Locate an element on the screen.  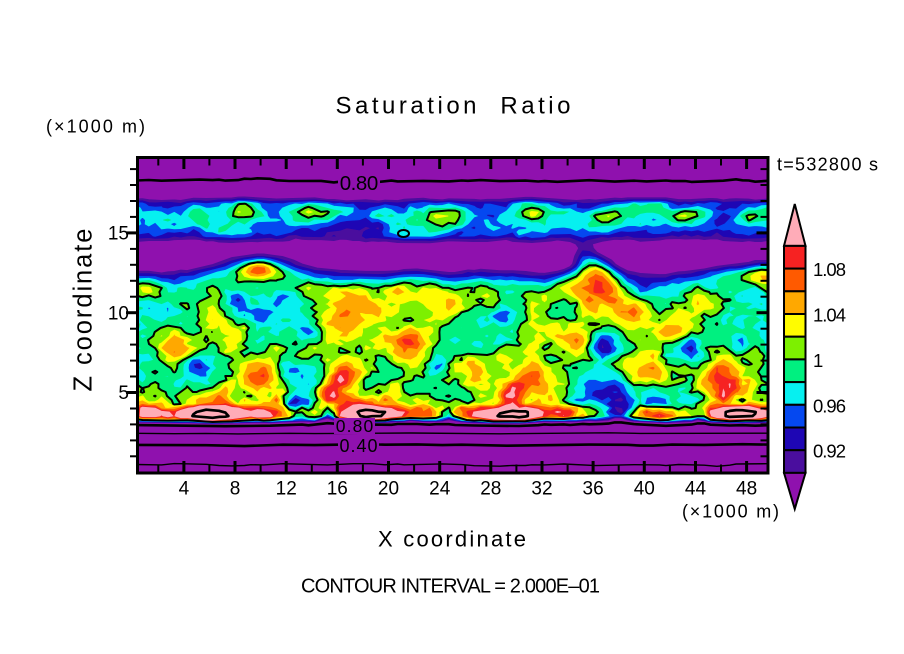
svg-text: 8 is located at coordinates (235, 489).